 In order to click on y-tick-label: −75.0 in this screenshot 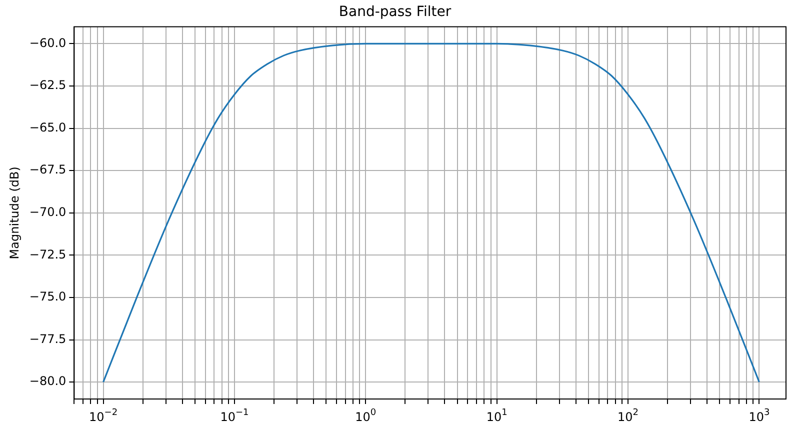, I will do `click(47, 297)`.